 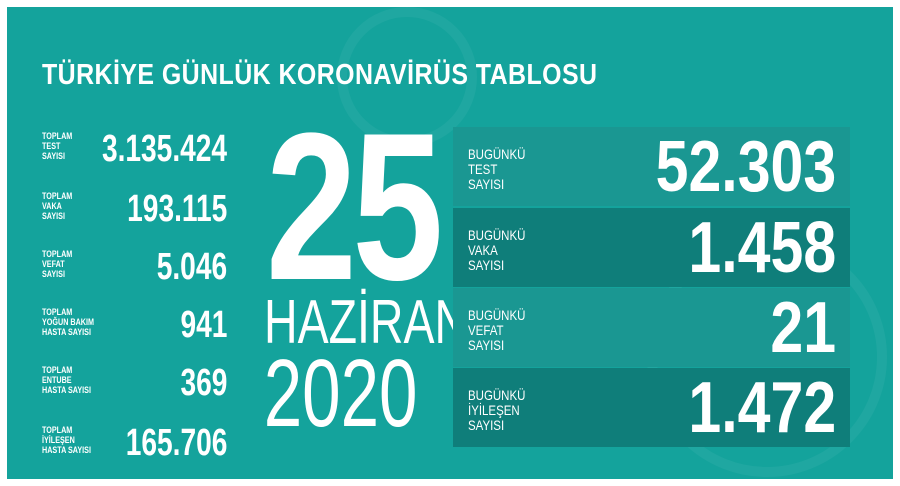 I want to click on today-stat-row: BUGÜNKÜ TEST SAYISI 52.303, so click(x=651, y=166).